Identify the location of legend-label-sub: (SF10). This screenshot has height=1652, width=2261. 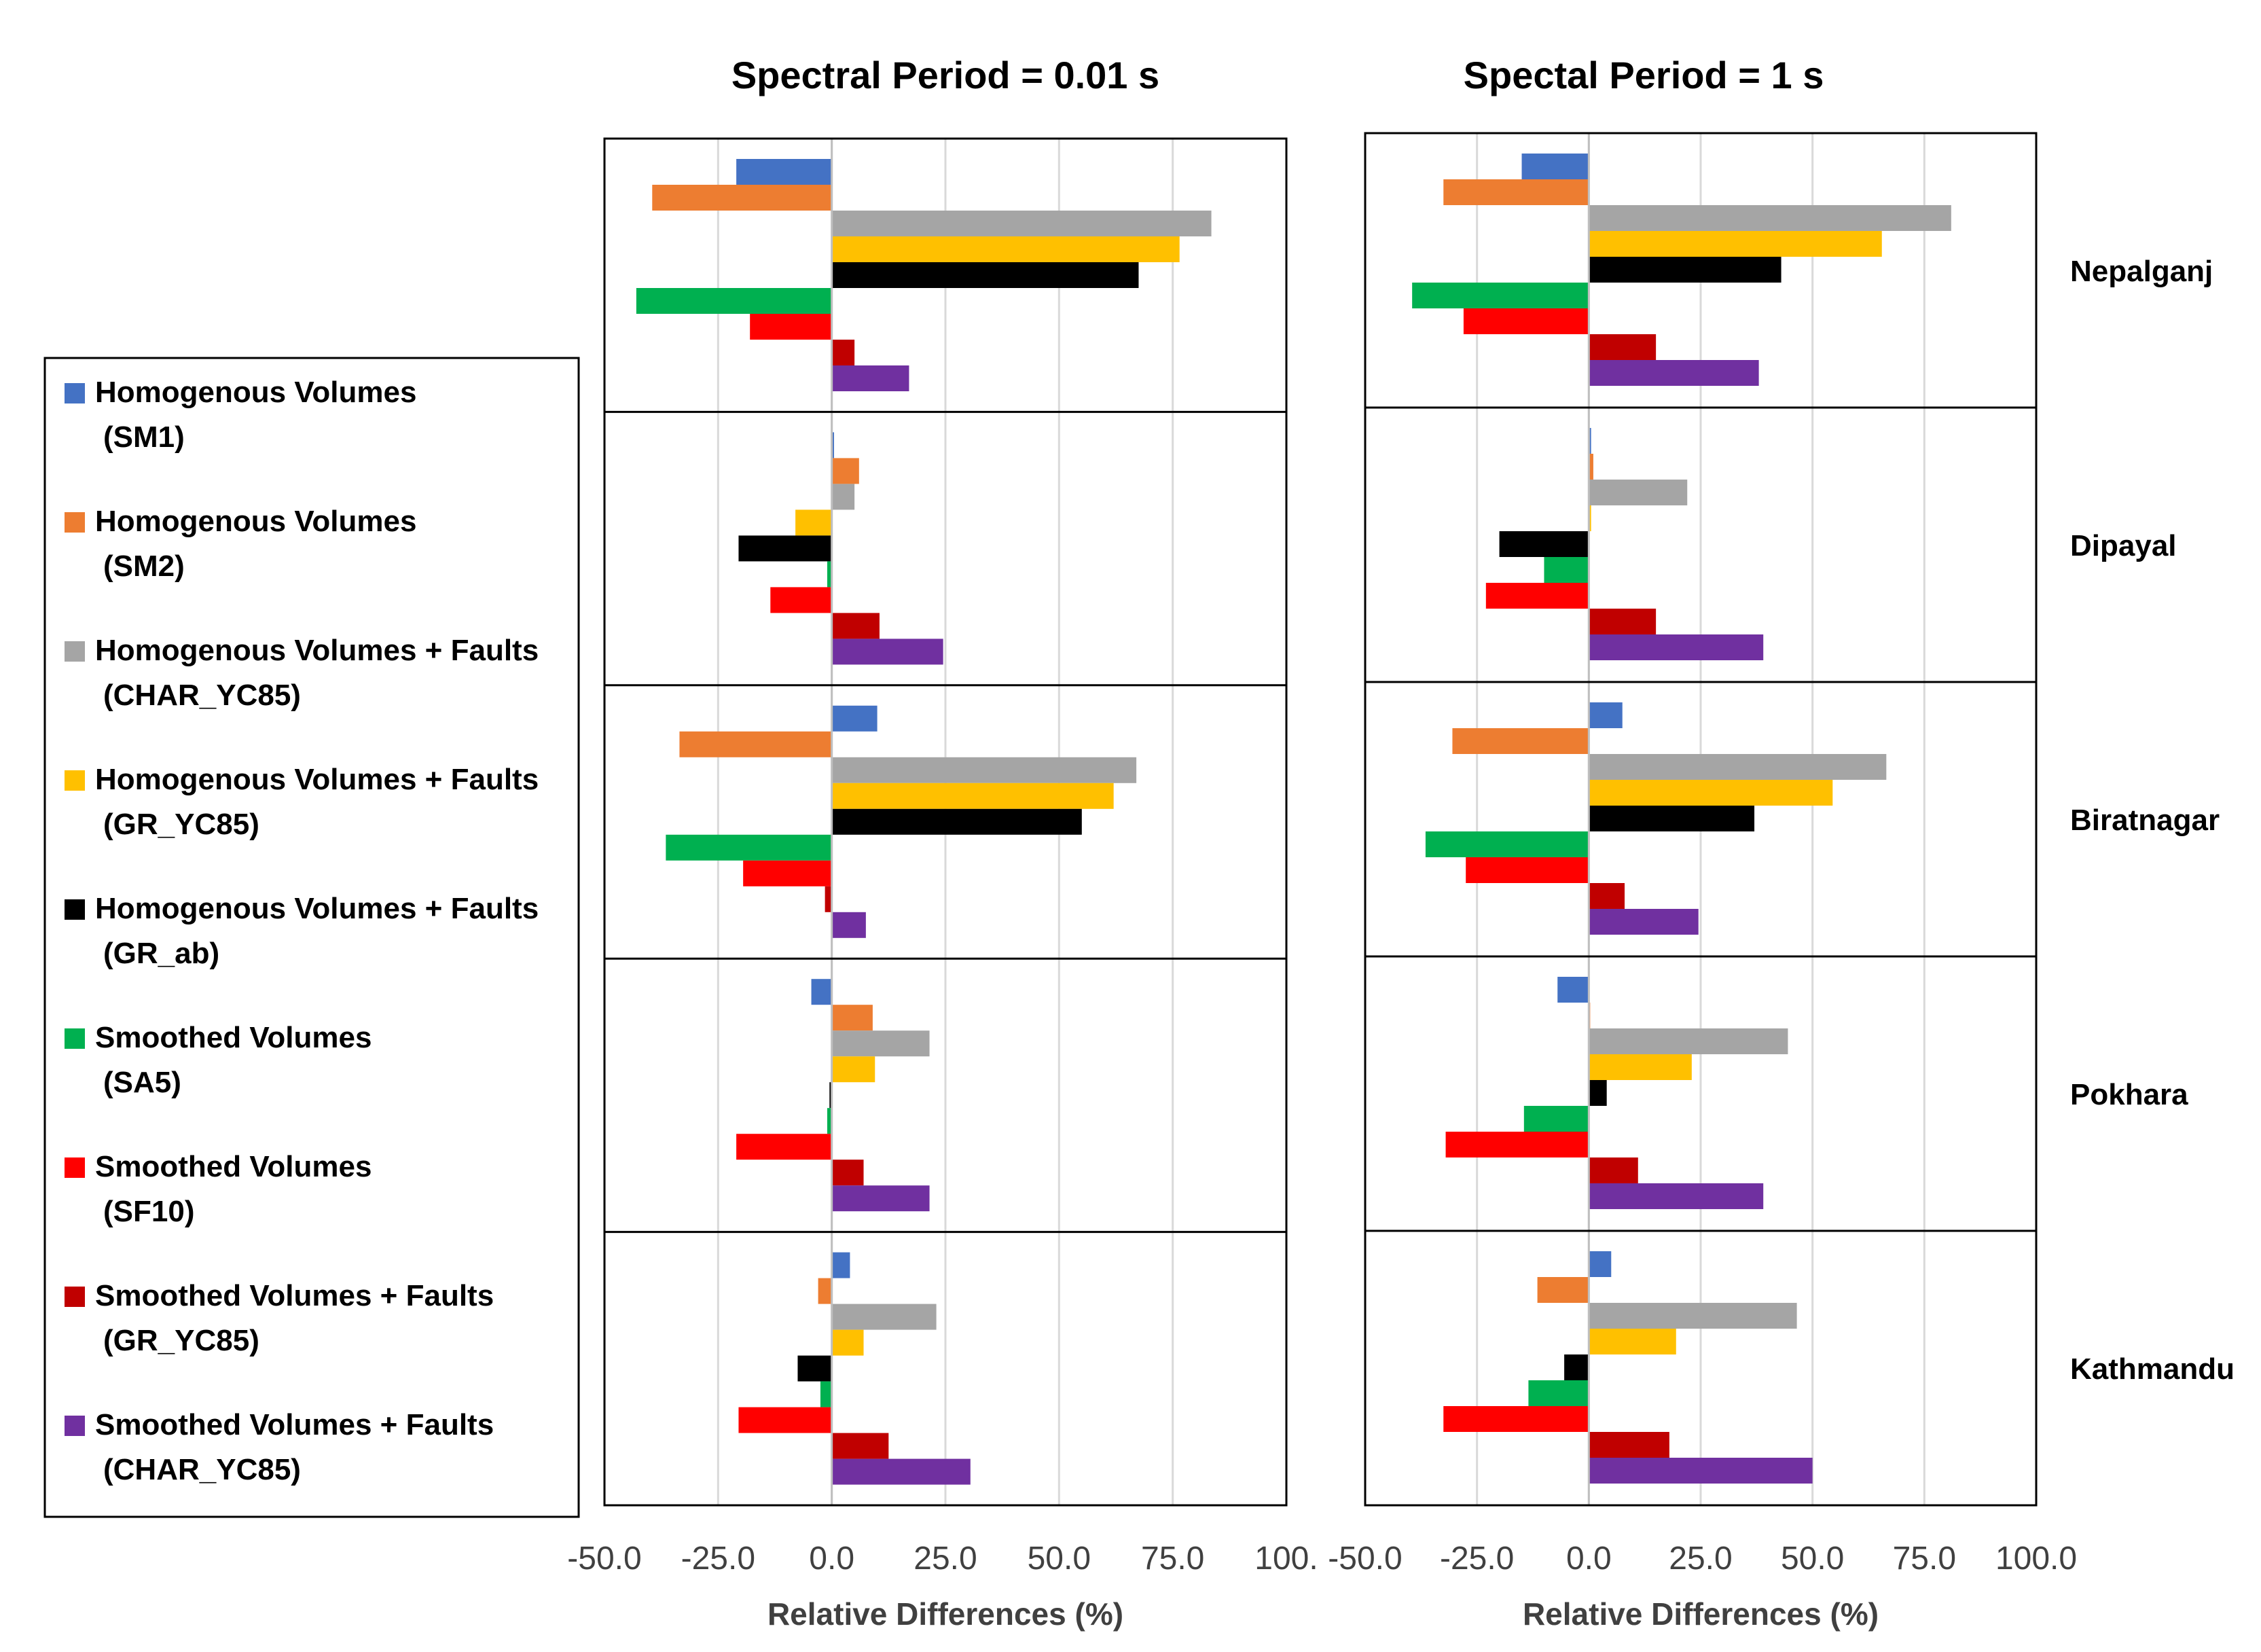
(148, 1211).